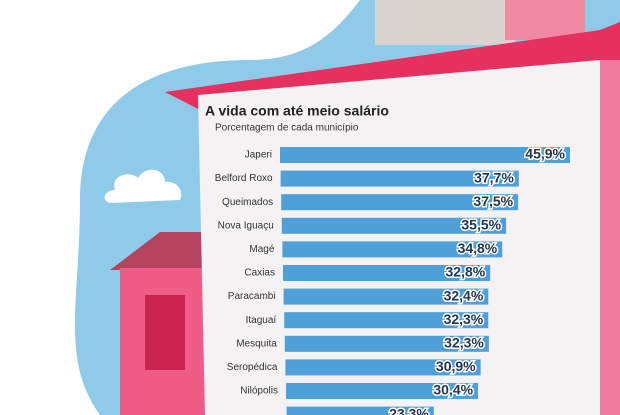 The image size is (620, 415). I want to click on value-label: 30,9%, so click(456, 366).